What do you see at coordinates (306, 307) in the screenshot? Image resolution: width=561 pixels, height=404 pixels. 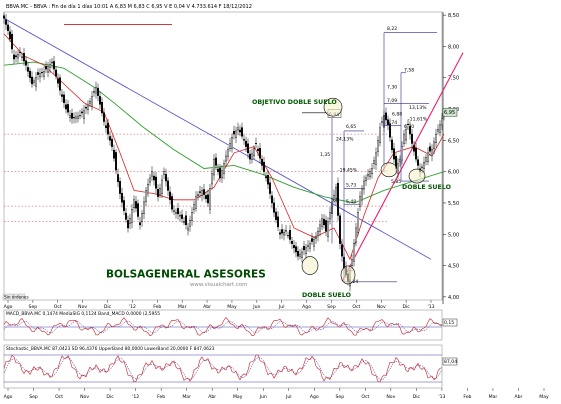 I see `x-tick-label: Ago` at bounding box center [306, 307].